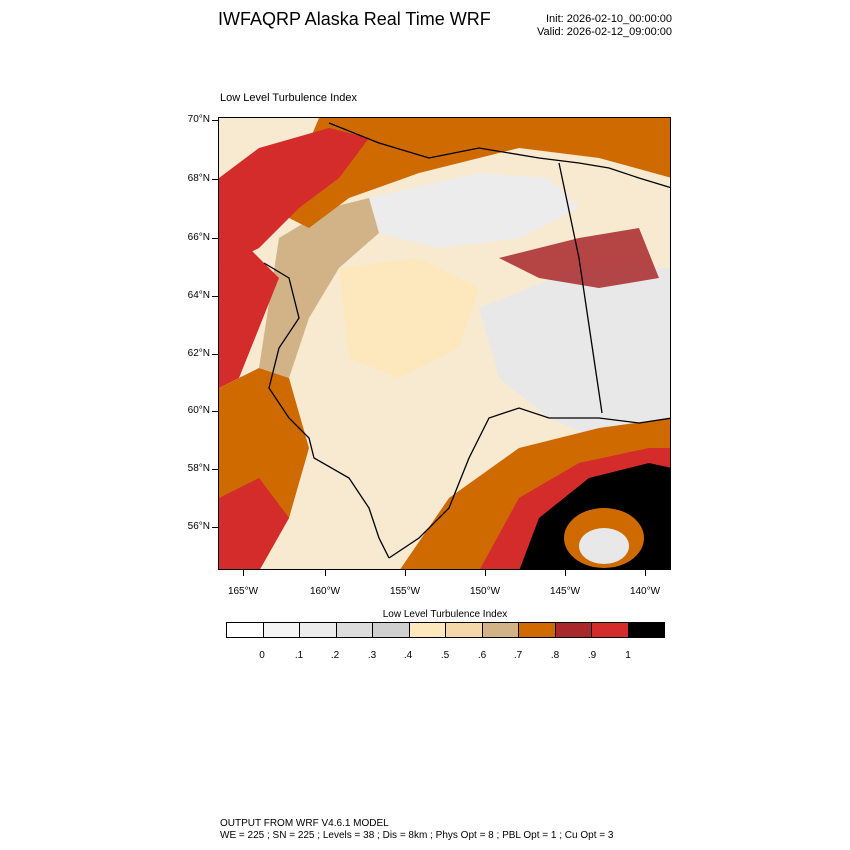  I want to click on colorbar-label: .2, so click(335, 655).